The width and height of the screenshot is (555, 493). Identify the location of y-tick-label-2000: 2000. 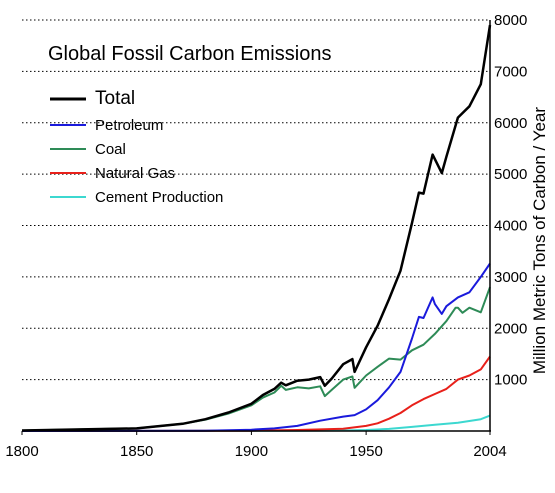
(510, 328).